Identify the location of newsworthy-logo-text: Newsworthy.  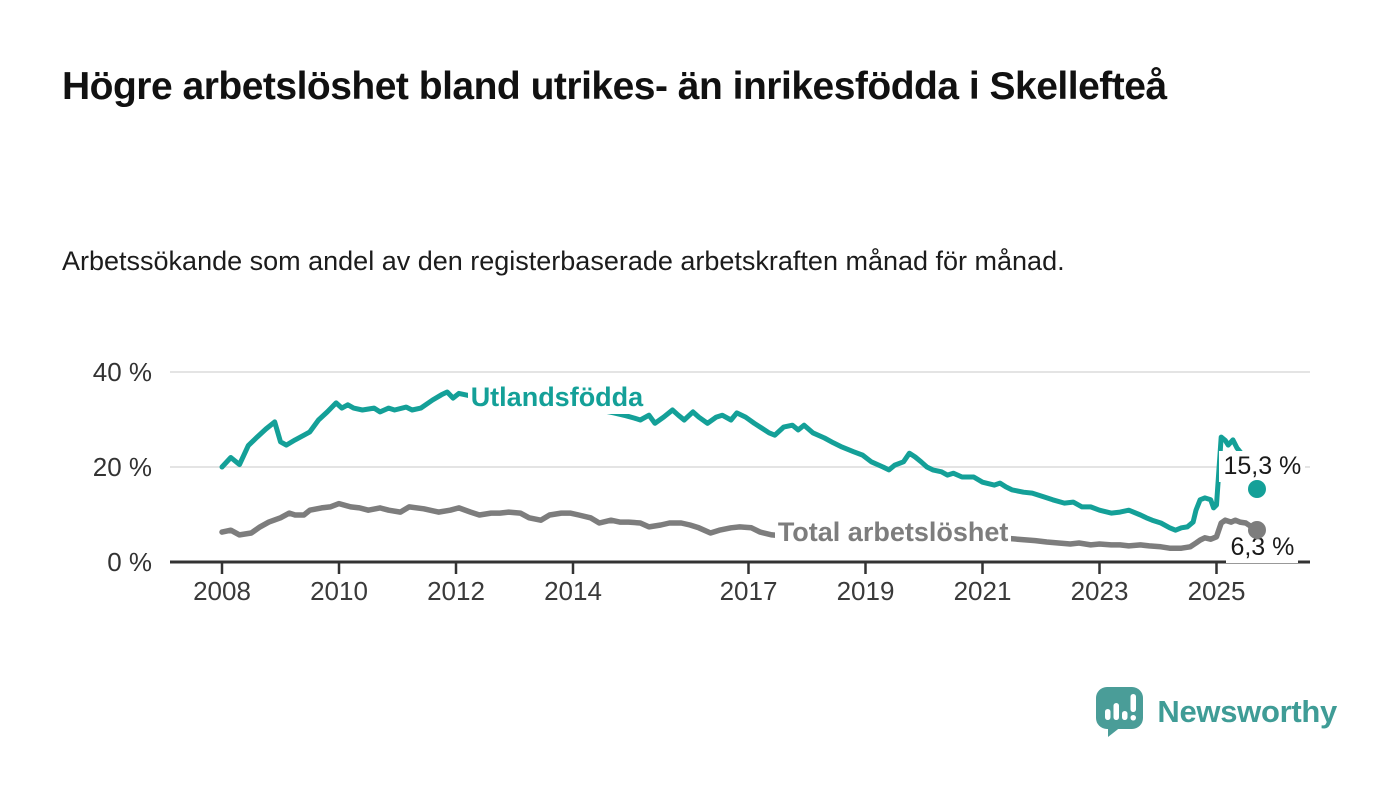
(1247, 711).